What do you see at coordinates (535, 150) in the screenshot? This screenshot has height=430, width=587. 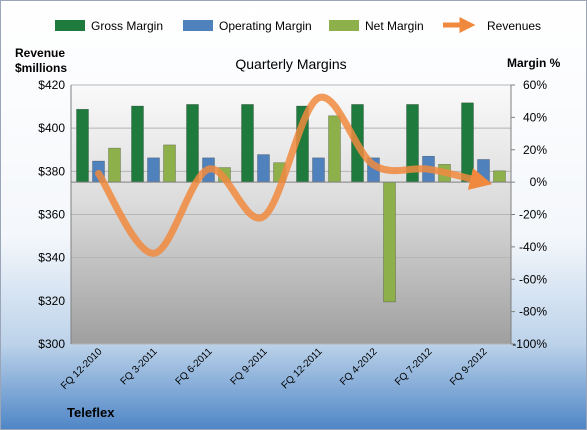 I see `right-axis-tick-label: 20%` at bounding box center [535, 150].